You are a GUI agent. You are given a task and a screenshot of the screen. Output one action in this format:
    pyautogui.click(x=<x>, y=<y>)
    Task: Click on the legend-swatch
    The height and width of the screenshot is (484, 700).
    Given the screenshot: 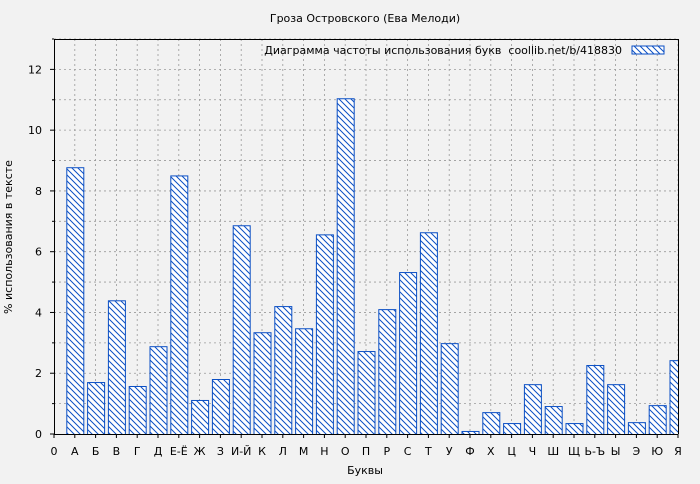 What is the action you would take?
    pyautogui.click(x=648, y=50)
    